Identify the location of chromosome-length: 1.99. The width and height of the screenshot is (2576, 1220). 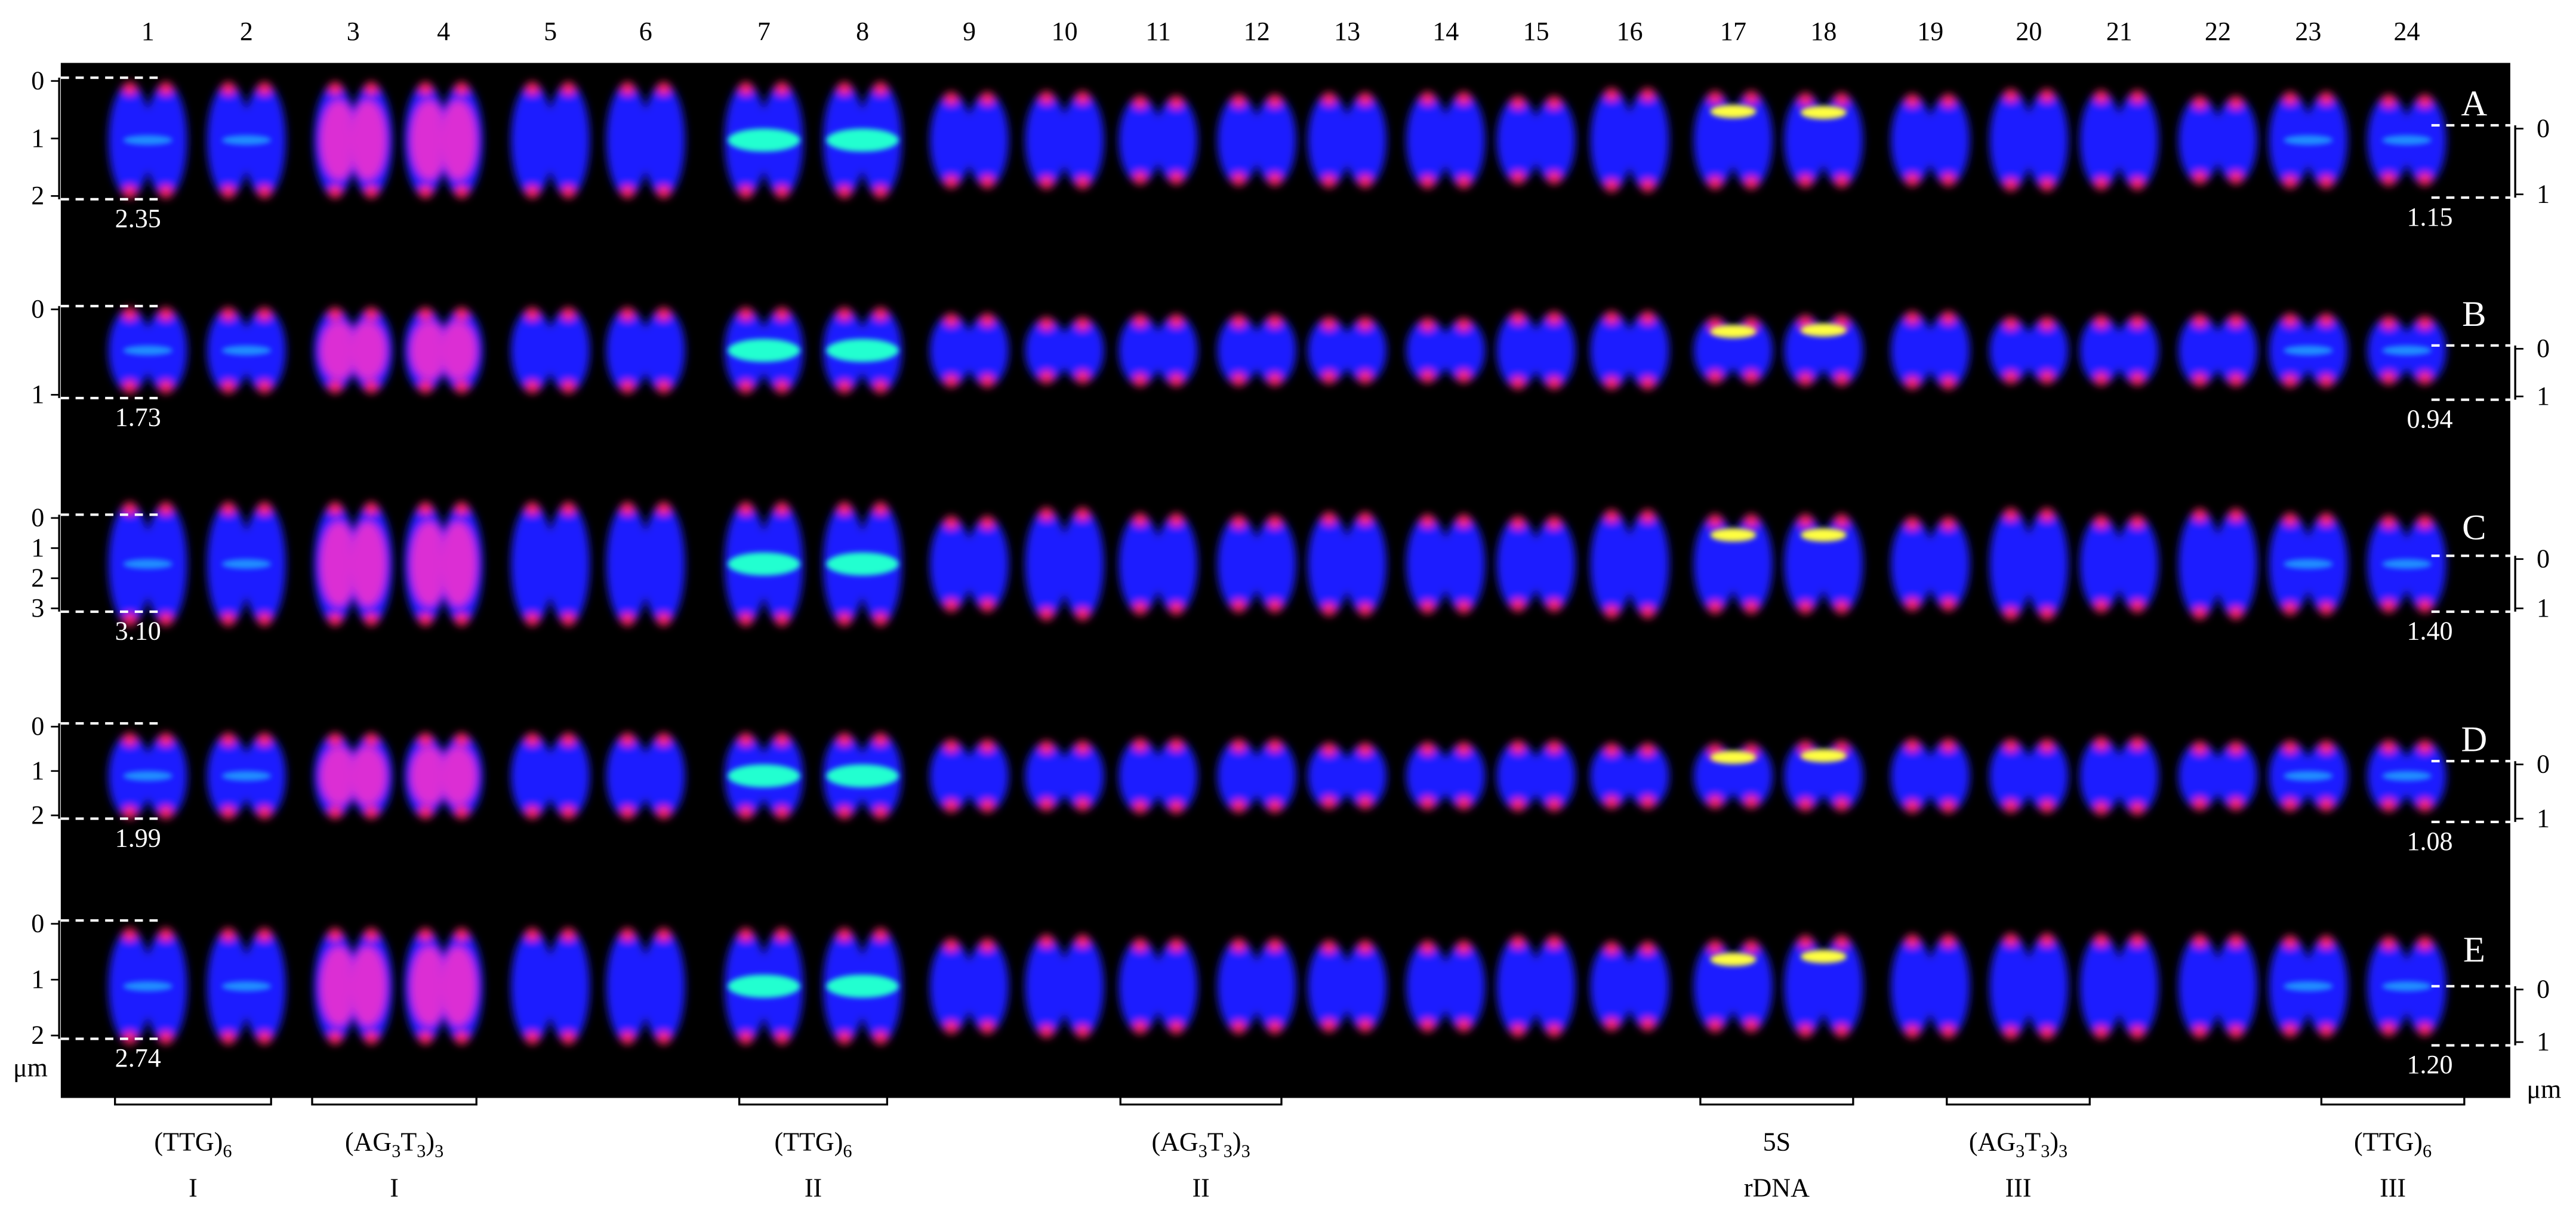
(138, 837).